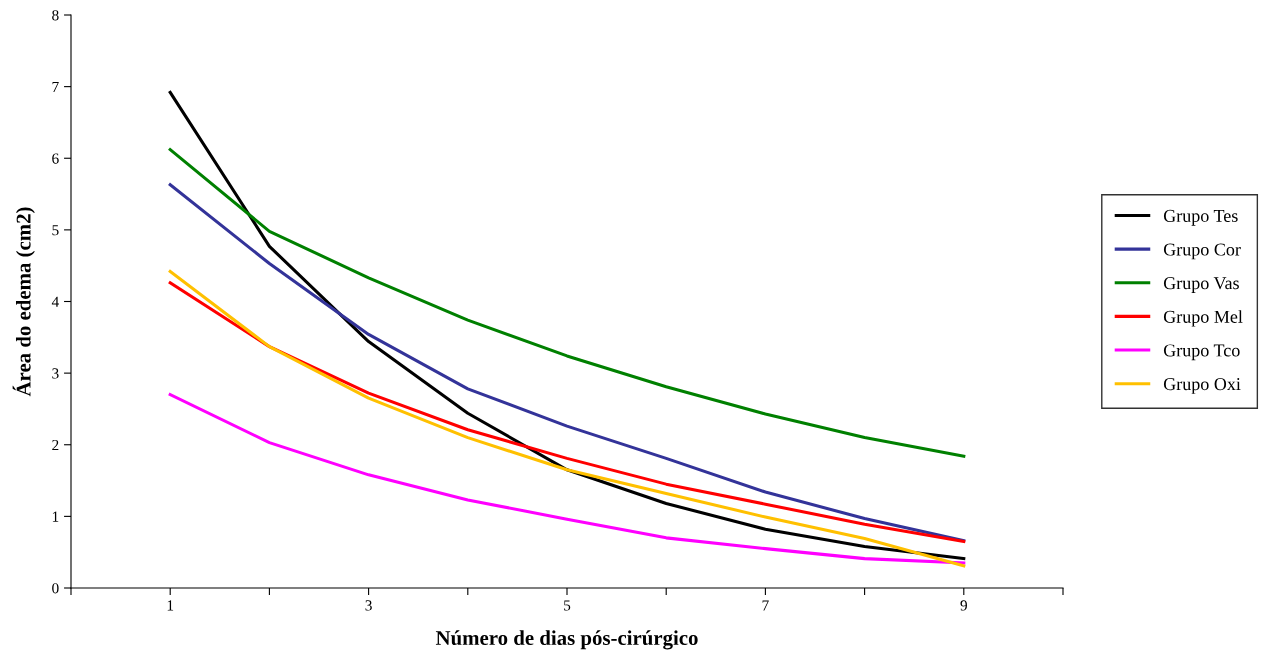 The height and width of the screenshot is (663, 1283). Describe the element at coordinates (55, 445) in the screenshot. I see `y-tick-label: 2` at that location.